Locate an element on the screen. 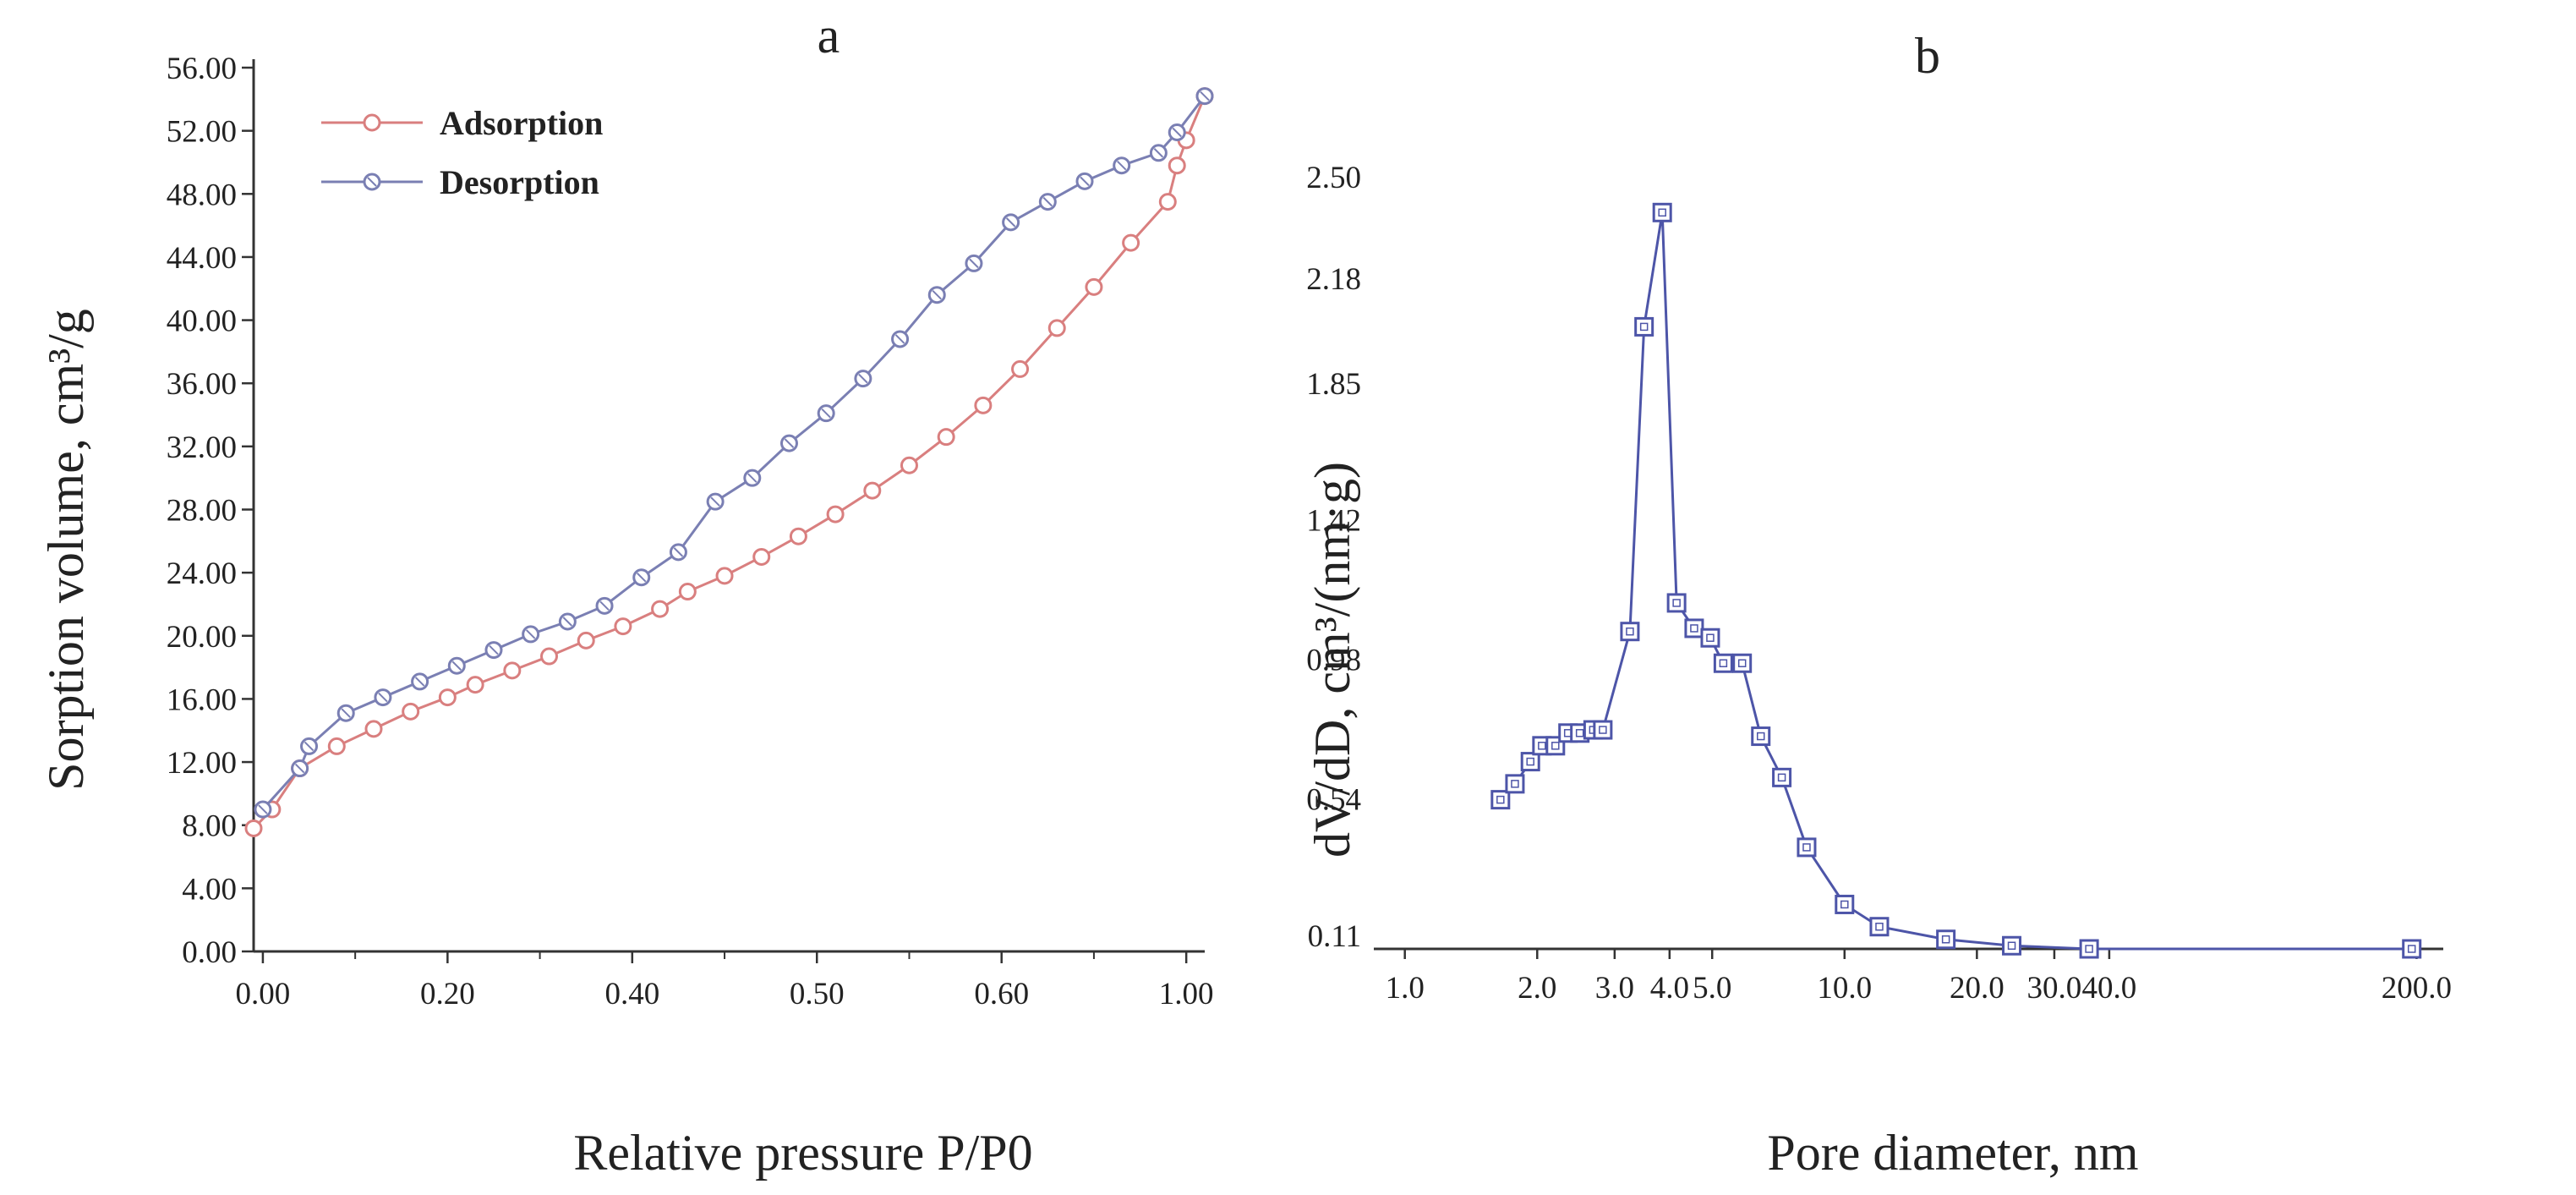 The height and width of the screenshot is (1195, 2576). panel-b-x-axis-title: Pore diameter, nm is located at coordinates (1953, 1153).